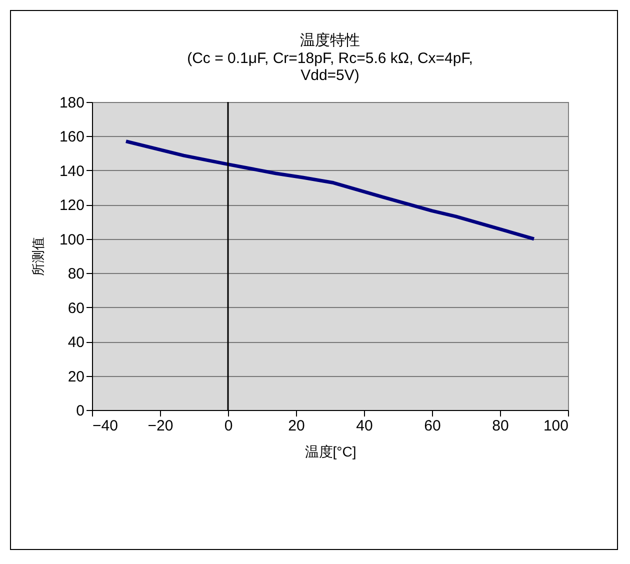 The height and width of the screenshot is (564, 630). What do you see at coordinates (76, 343) in the screenshot?
I see `y-tick-label: 40` at bounding box center [76, 343].